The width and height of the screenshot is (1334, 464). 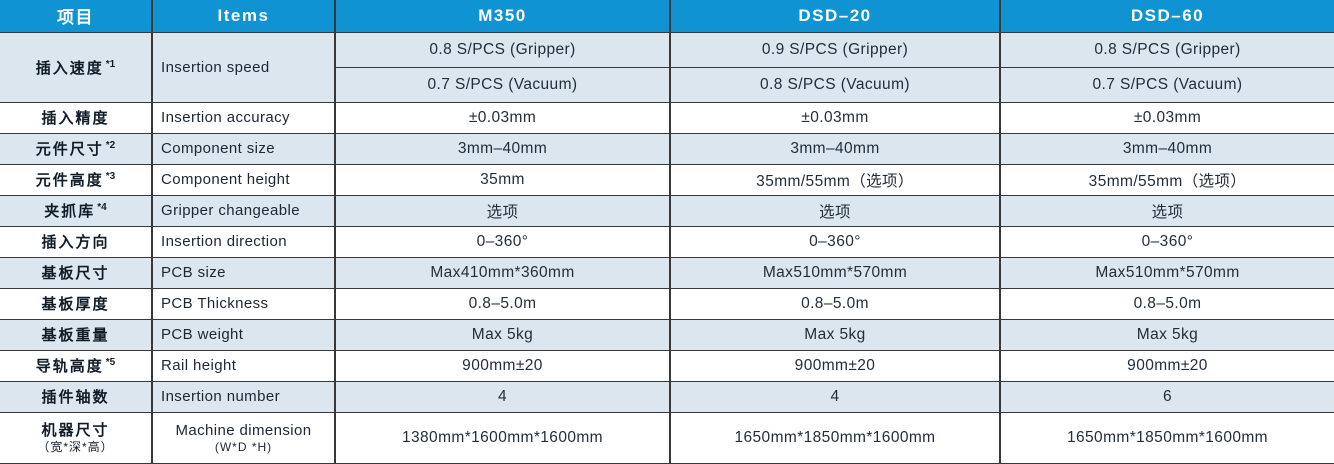 I want to click on item-zh-label: 夹抓库, so click(x=70, y=211).